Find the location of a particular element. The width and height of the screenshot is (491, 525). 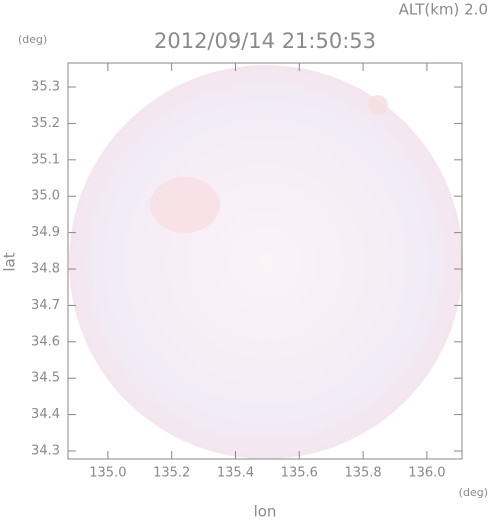

y-tick-label: 35.0 is located at coordinates (45, 196).